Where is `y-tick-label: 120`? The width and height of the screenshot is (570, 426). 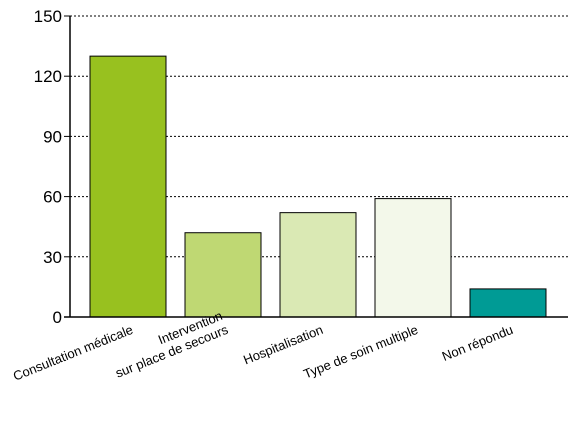 y-tick-label: 120 is located at coordinates (48, 76).